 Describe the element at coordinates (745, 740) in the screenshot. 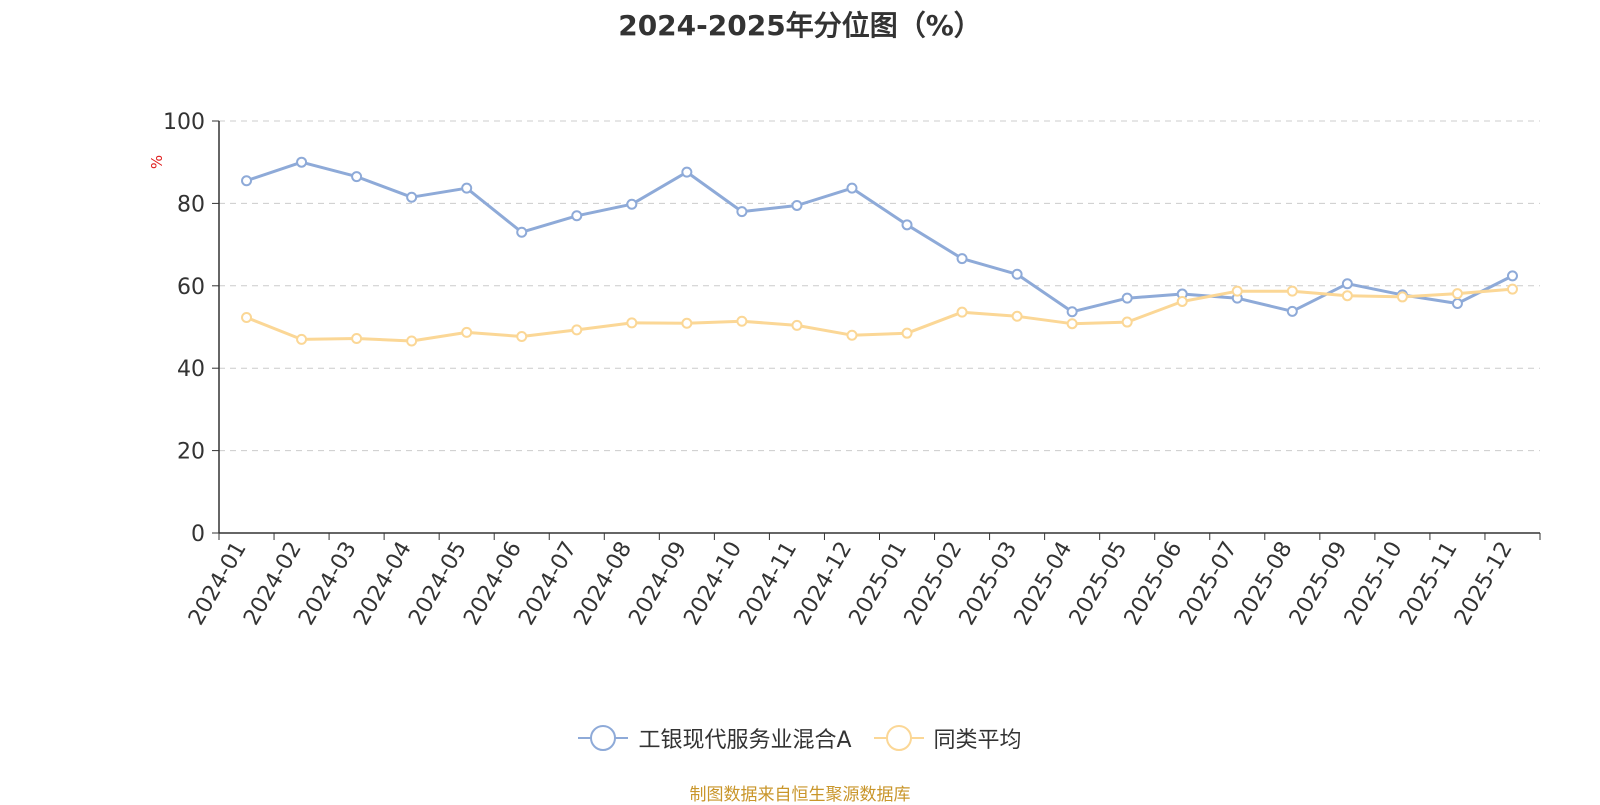

I see `legend-label: 工银现代服务业混合A` at that location.